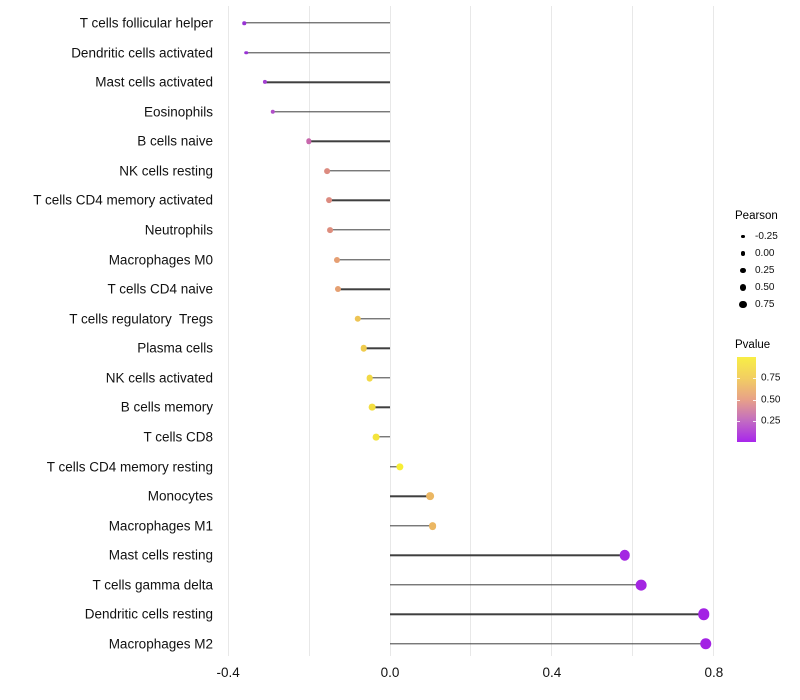  Describe the element at coordinates (148, 614) in the screenshot. I see `category-label: Dendritic cells resting` at that location.